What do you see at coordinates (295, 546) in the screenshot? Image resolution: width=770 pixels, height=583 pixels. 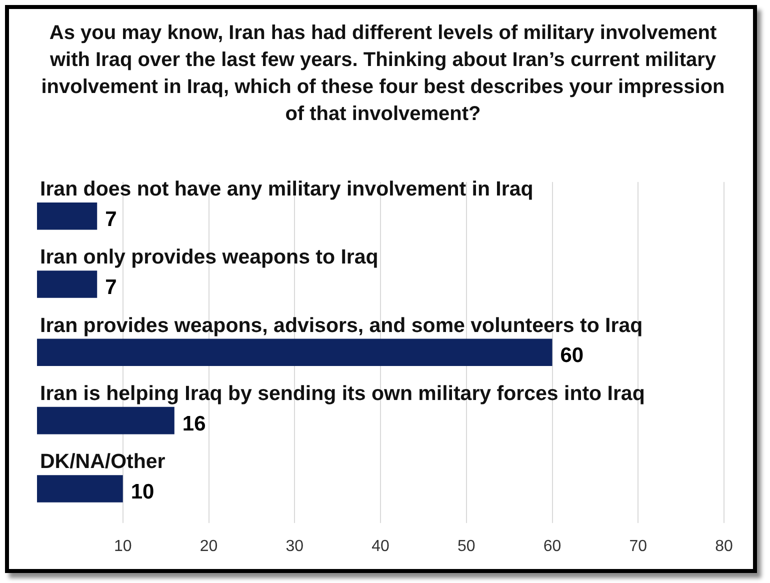 I see `x-tick-label: 30` at bounding box center [295, 546].